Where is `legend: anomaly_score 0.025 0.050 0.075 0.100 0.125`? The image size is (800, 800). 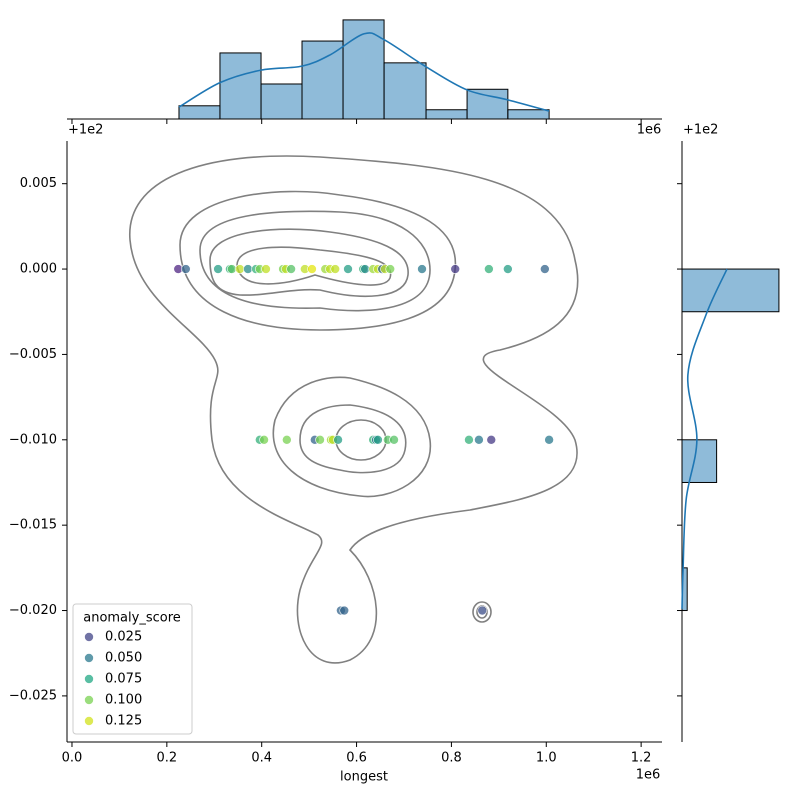
legend: anomaly_score 0.025 0.050 0.075 0.100 0.125 is located at coordinates (132, 669).